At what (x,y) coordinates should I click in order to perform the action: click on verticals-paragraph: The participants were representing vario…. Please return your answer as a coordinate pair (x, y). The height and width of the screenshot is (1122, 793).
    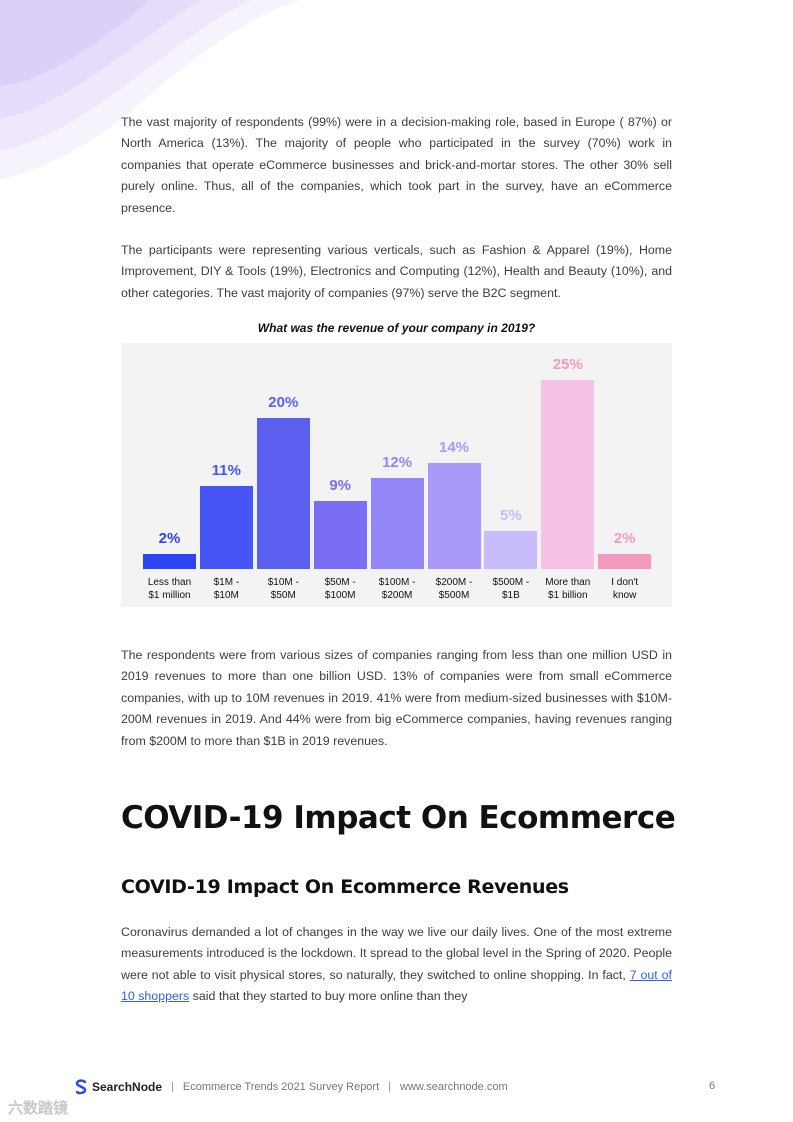
    Looking at the image, I should click on (396, 271).